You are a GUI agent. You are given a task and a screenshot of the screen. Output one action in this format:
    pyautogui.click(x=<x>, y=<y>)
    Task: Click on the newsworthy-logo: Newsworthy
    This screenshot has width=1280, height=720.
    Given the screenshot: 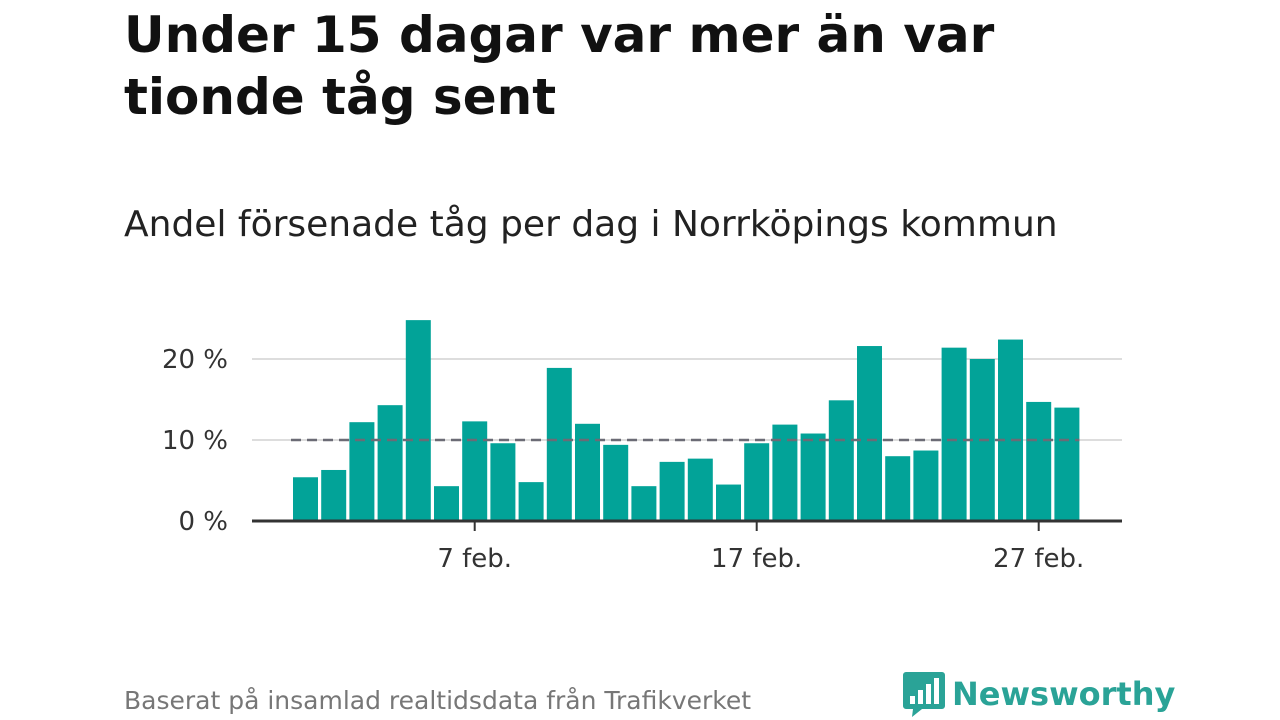 What is the action you would take?
    pyautogui.click(x=1038, y=694)
    